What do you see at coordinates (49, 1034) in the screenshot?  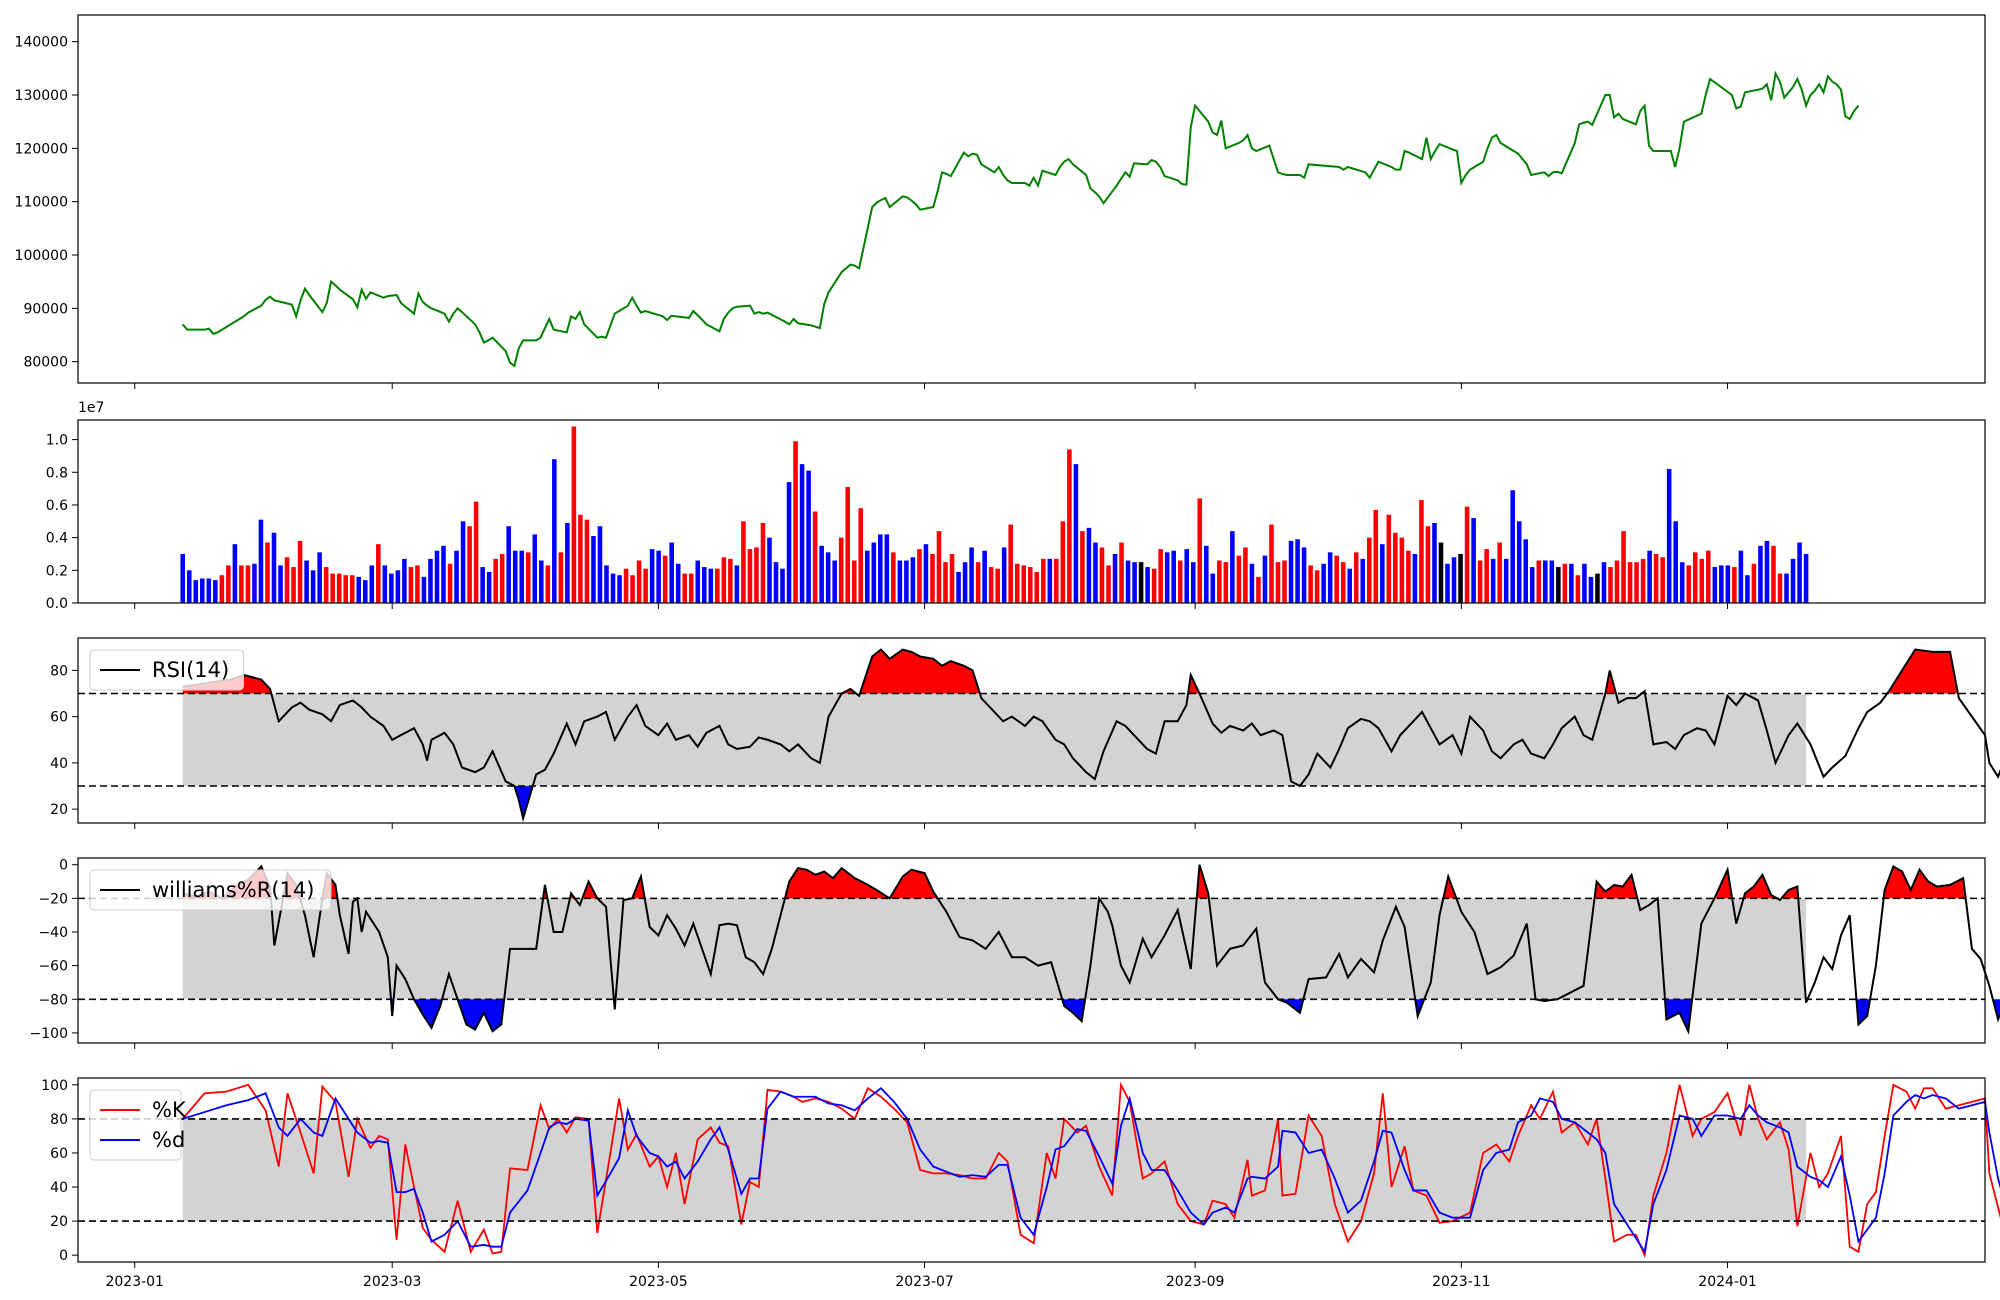 I see `williams-ytick-label: −100` at bounding box center [49, 1034].